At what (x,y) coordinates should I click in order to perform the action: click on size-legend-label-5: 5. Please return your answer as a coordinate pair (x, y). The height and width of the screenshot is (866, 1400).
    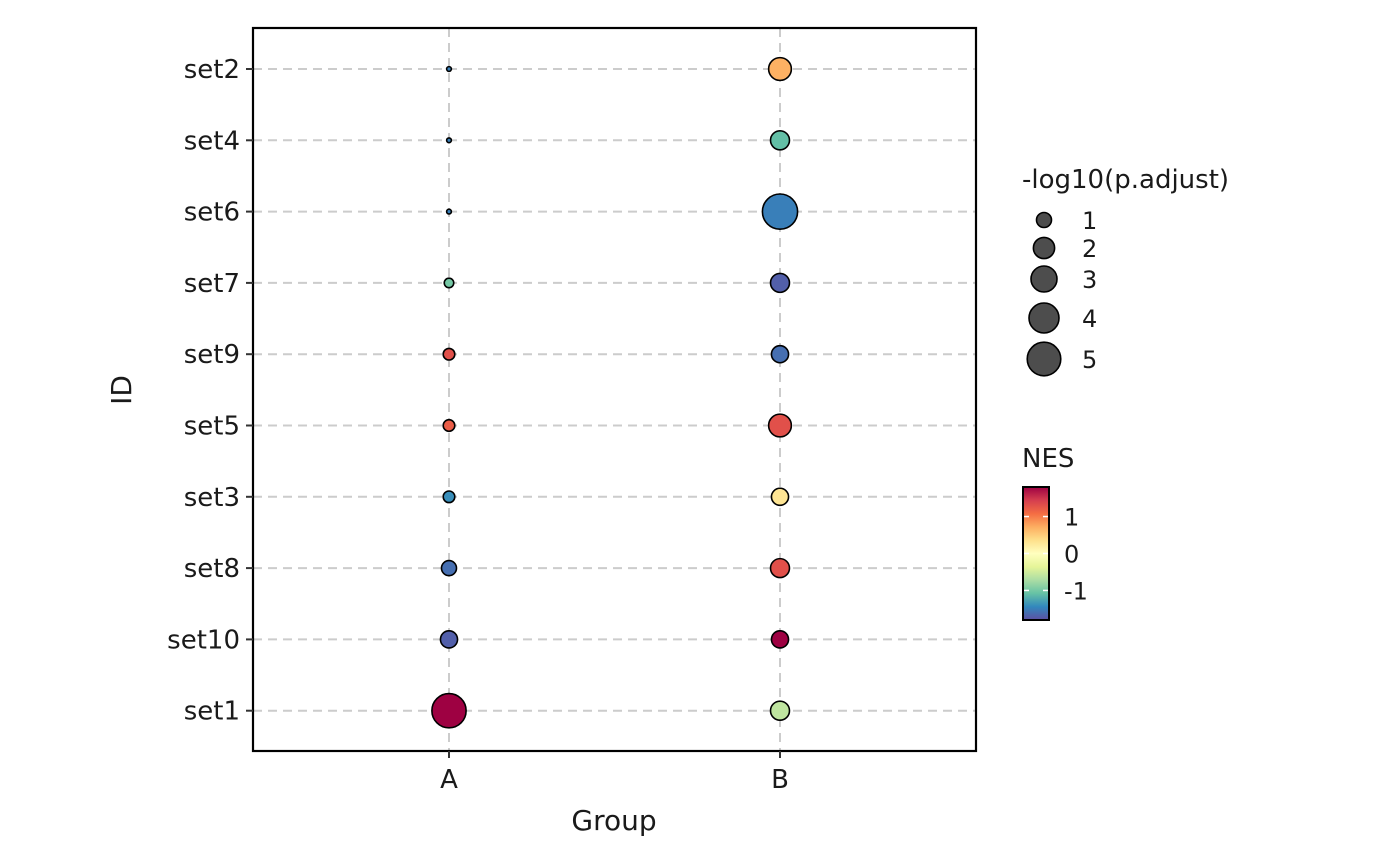
    Looking at the image, I should click on (1089, 360).